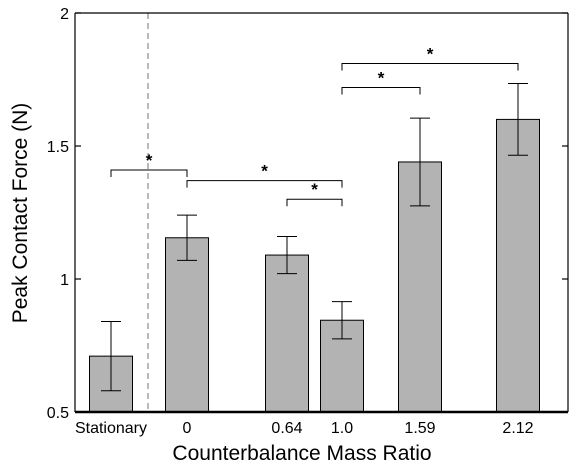  What do you see at coordinates (20, 213) in the screenshot?
I see `y-axis-title: Peak Contact Force (N)` at bounding box center [20, 213].